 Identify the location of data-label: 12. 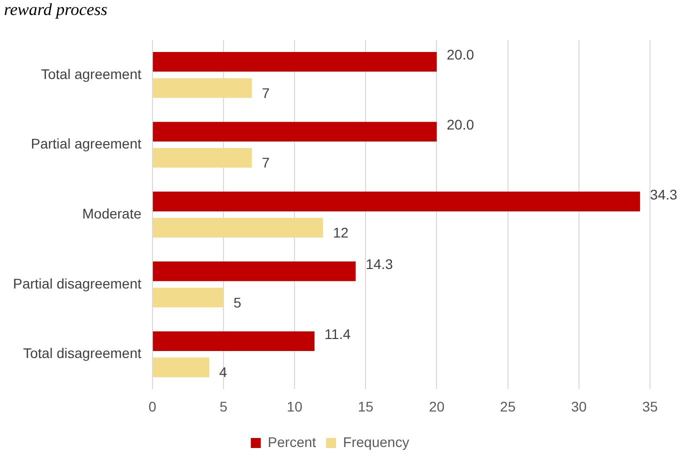
(341, 232).